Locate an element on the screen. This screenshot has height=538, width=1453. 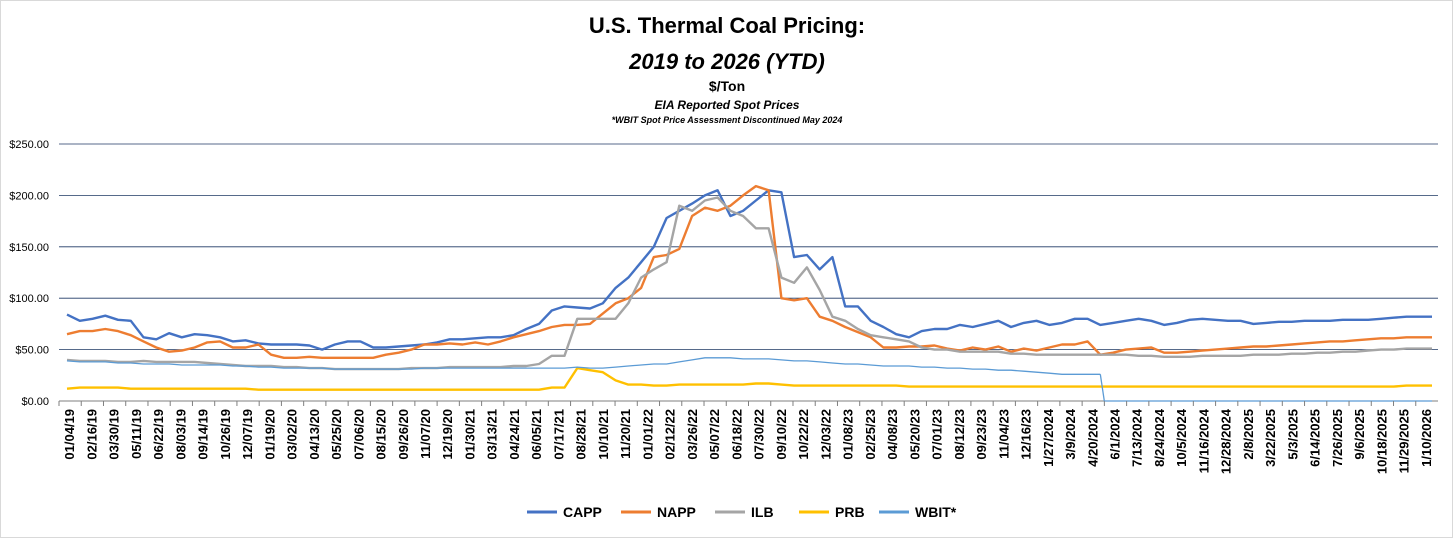
x-tick-label: 5/3/2025 is located at coordinates (1292, 434).